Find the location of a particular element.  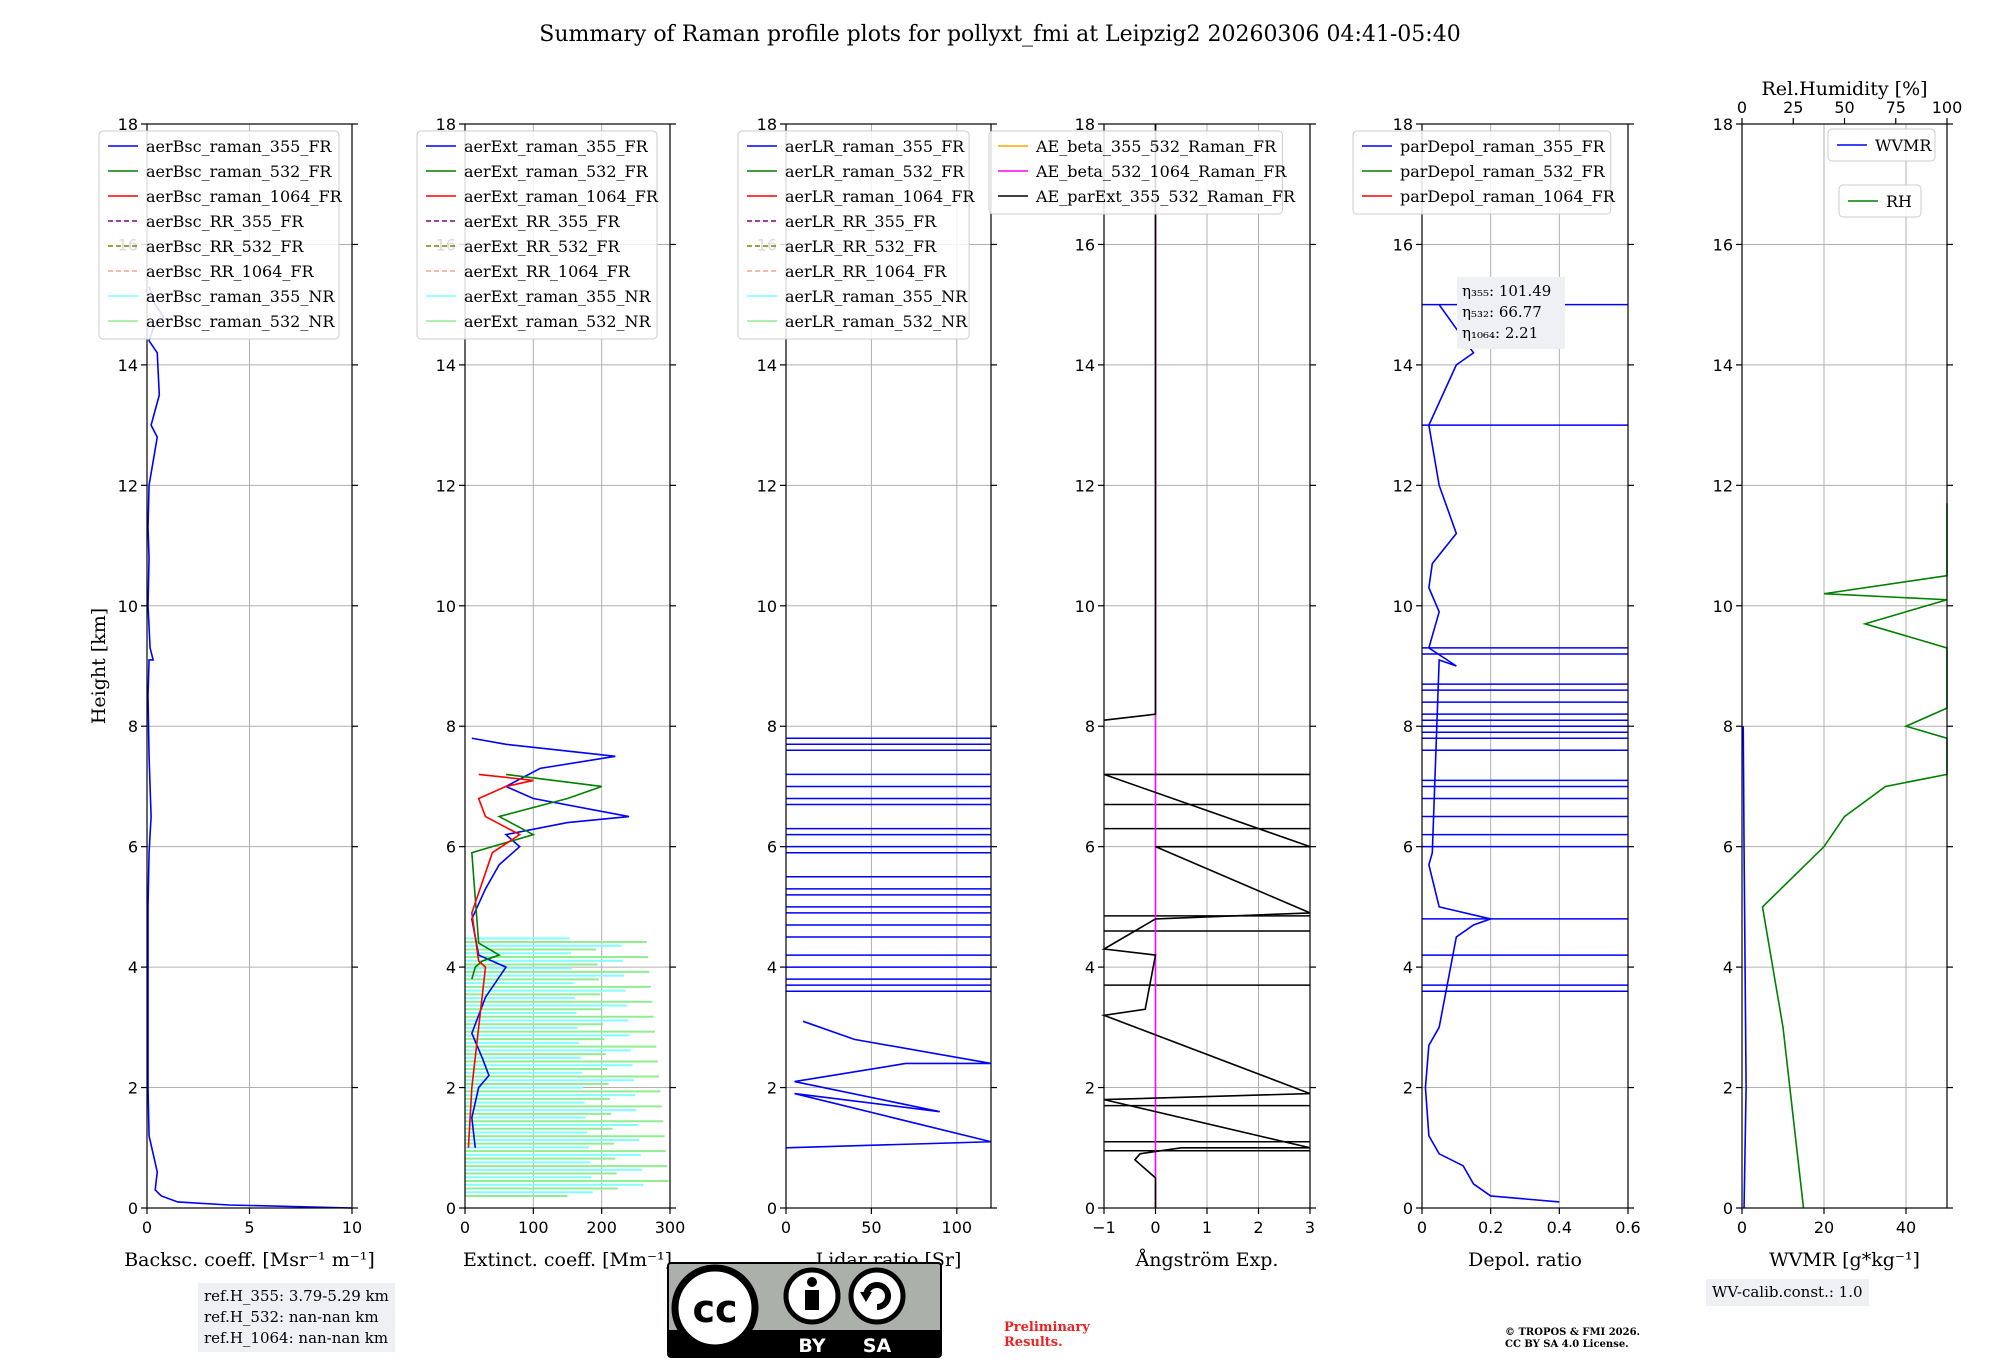

panel-depol-frame is located at coordinates (1525, 666).